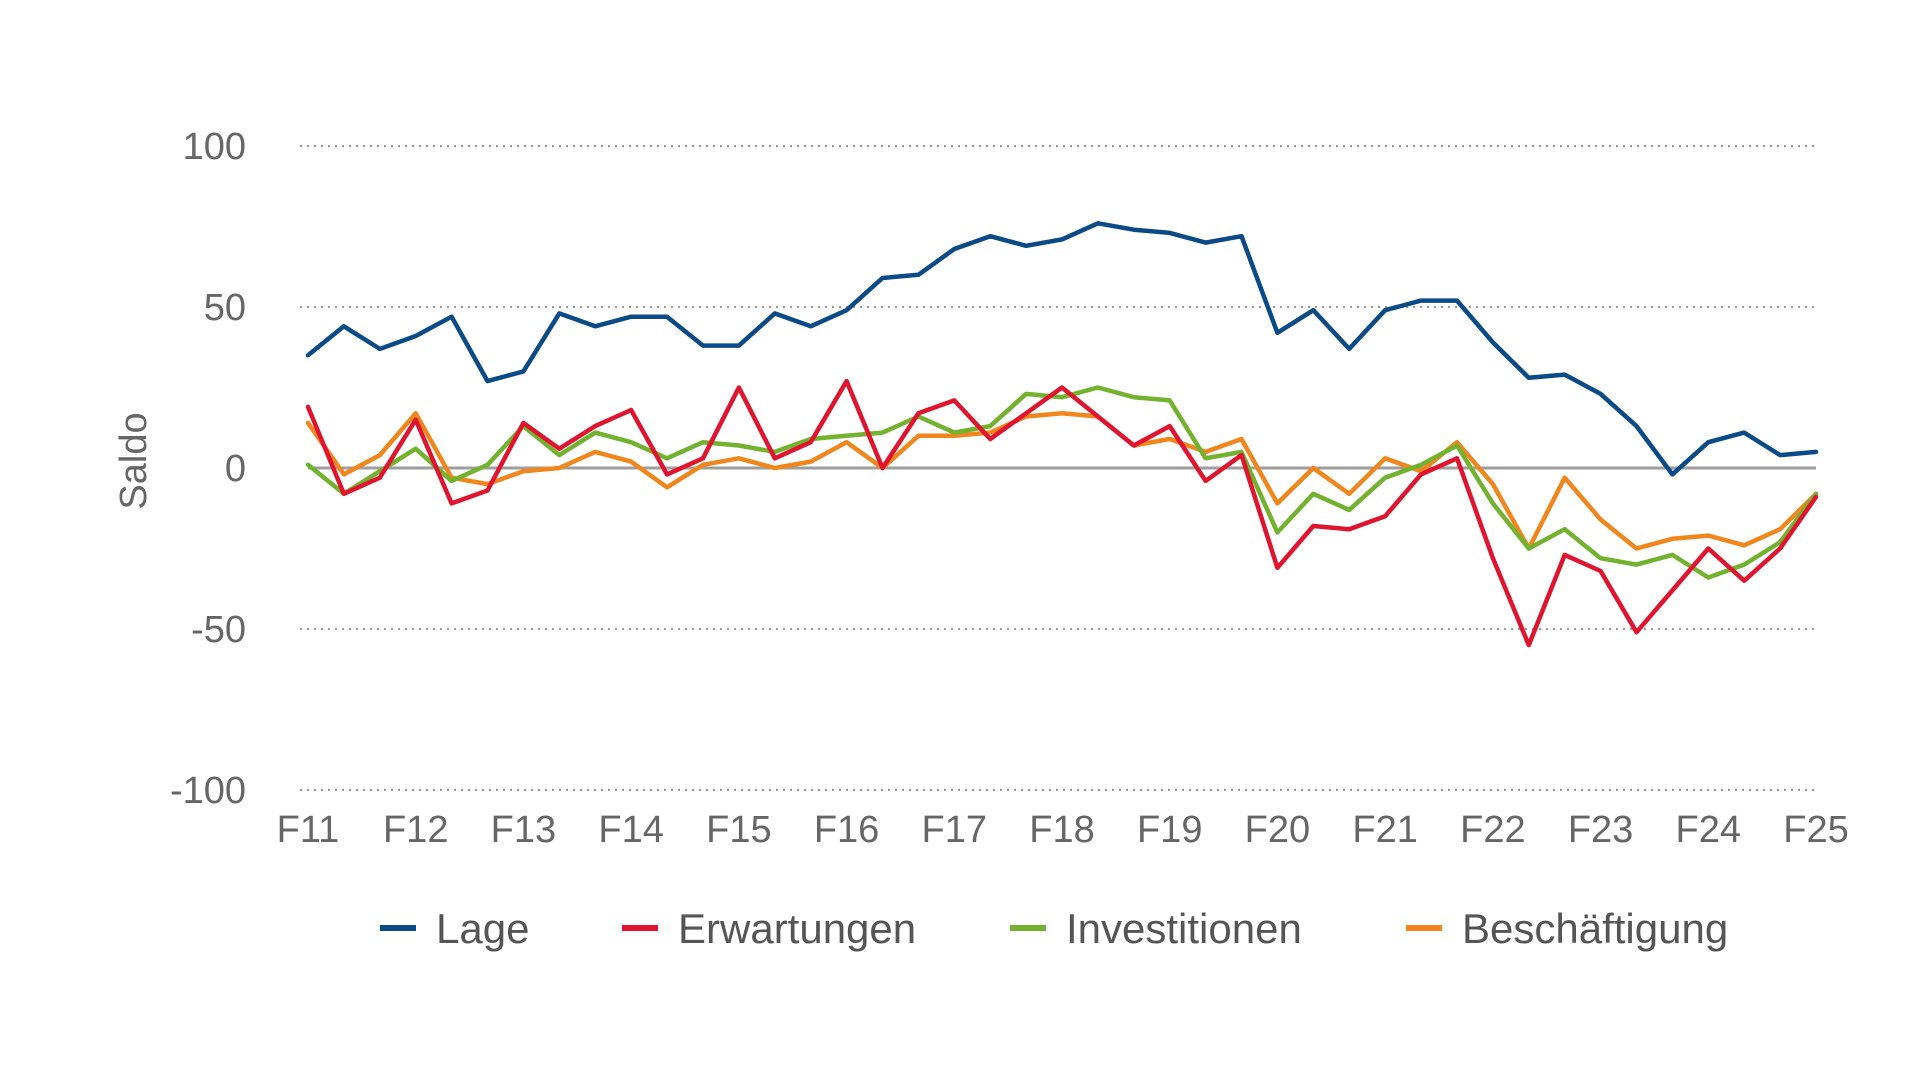 Image resolution: width=1920 pixels, height=1080 pixels. Describe the element at coordinates (1492, 830) in the screenshot. I see `x-tick-label: F22` at that location.